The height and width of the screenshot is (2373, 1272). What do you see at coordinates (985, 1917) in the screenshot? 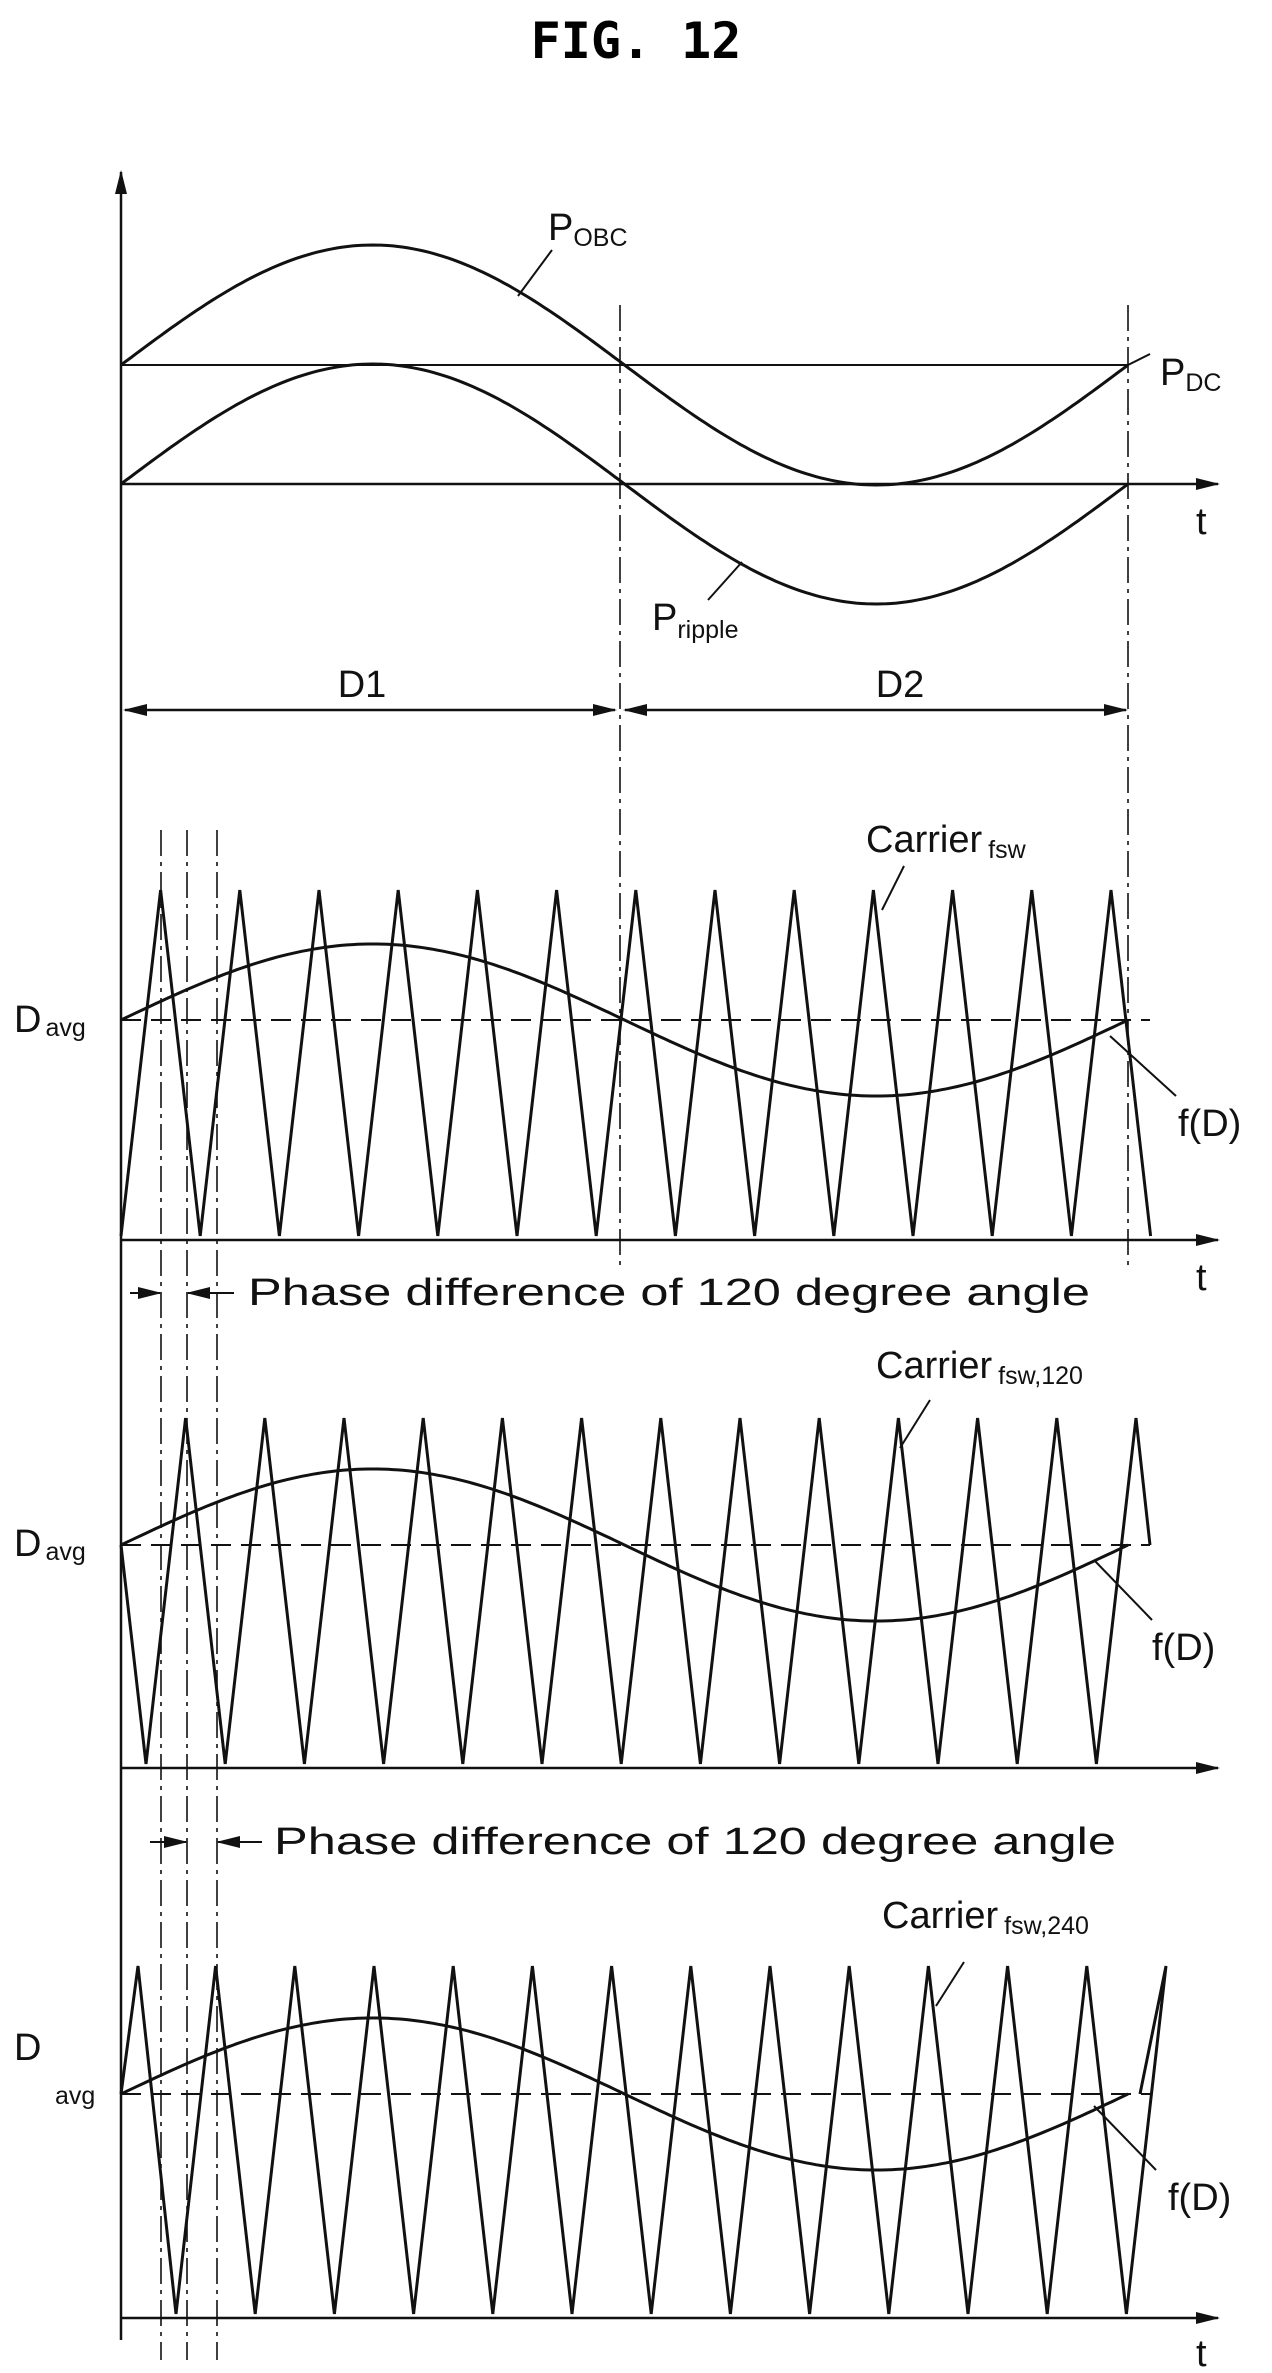
I see `carrier-240-label: Carrier fsw,240` at bounding box center [985, 1917].